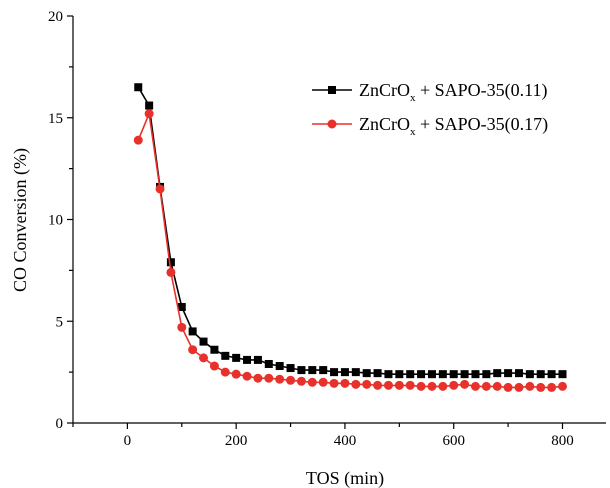 This screenshot has width=610, height=488. Describe the element at coordinates (55, 17) in the screenshot. I see `y-tick-label: 20` at that location.